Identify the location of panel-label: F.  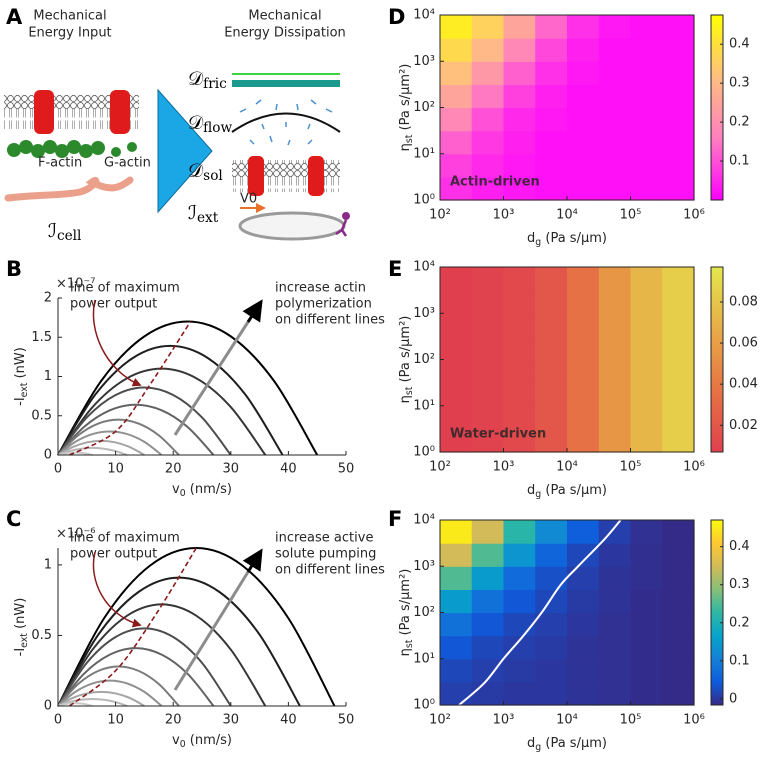
(395, 519).